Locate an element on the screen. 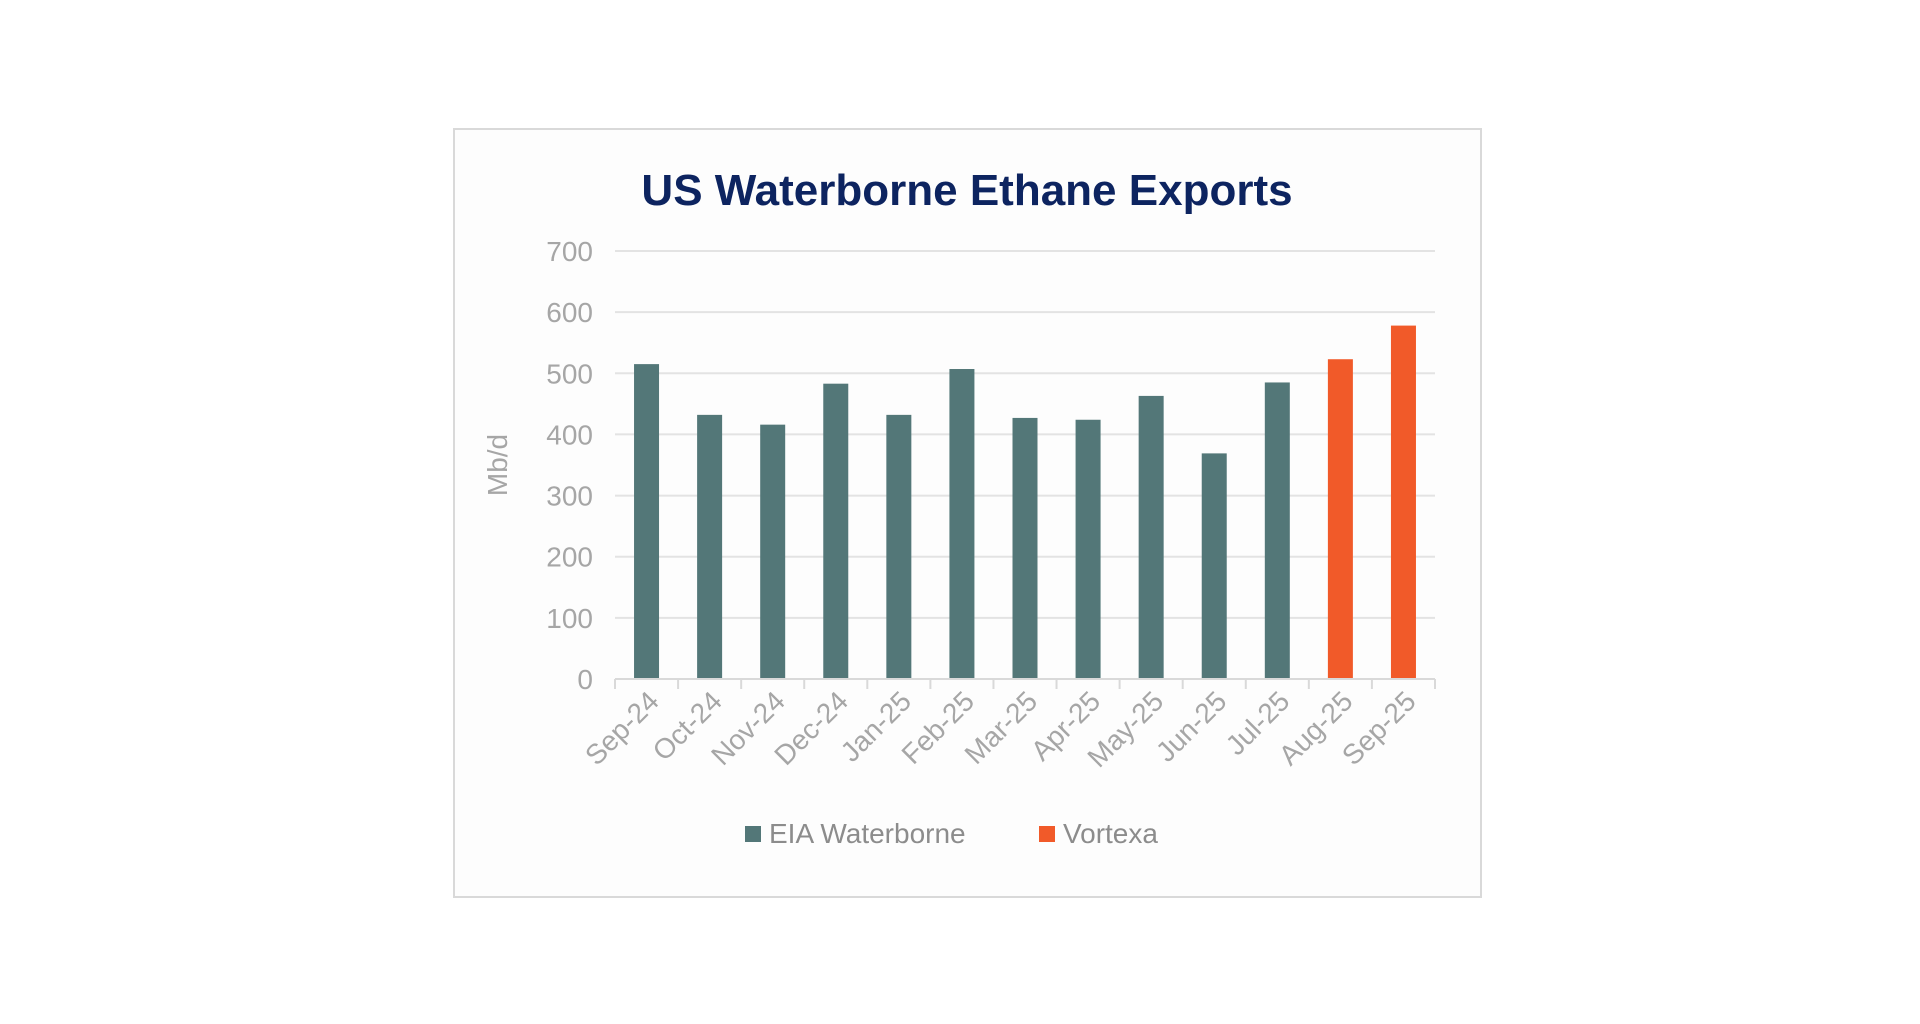  bar-jun-25-eia-waterborne is located at coordinates (1214, 566).